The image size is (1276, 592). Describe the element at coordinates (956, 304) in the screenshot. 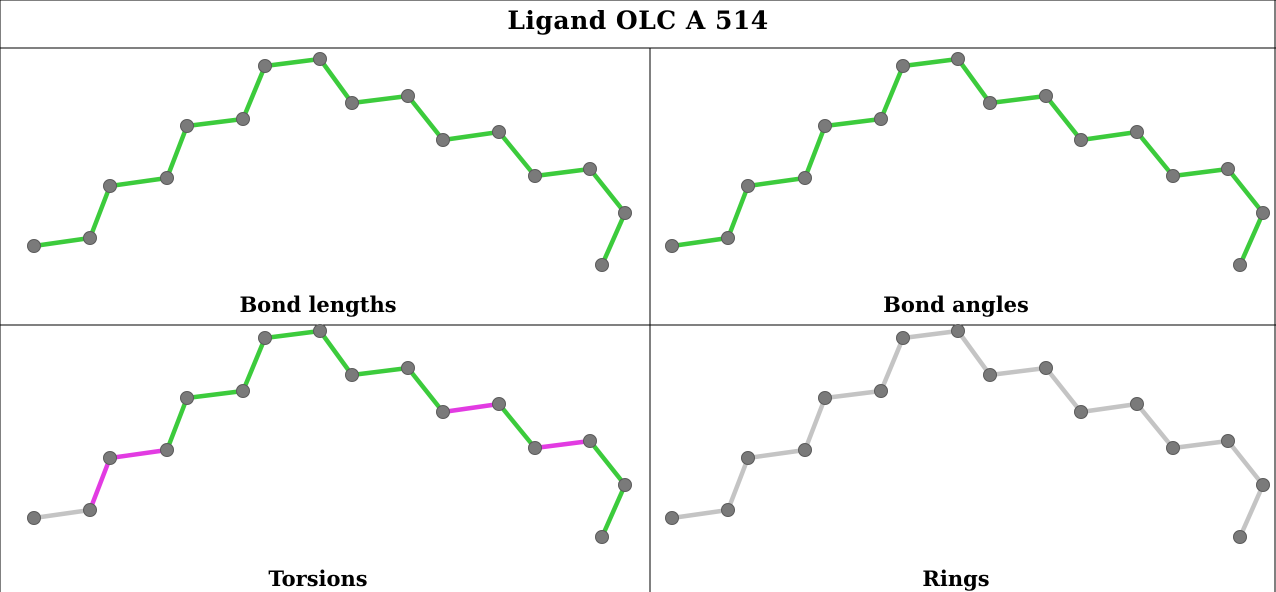

I see `panel-label-bond-angles: Bond angles` at that location.